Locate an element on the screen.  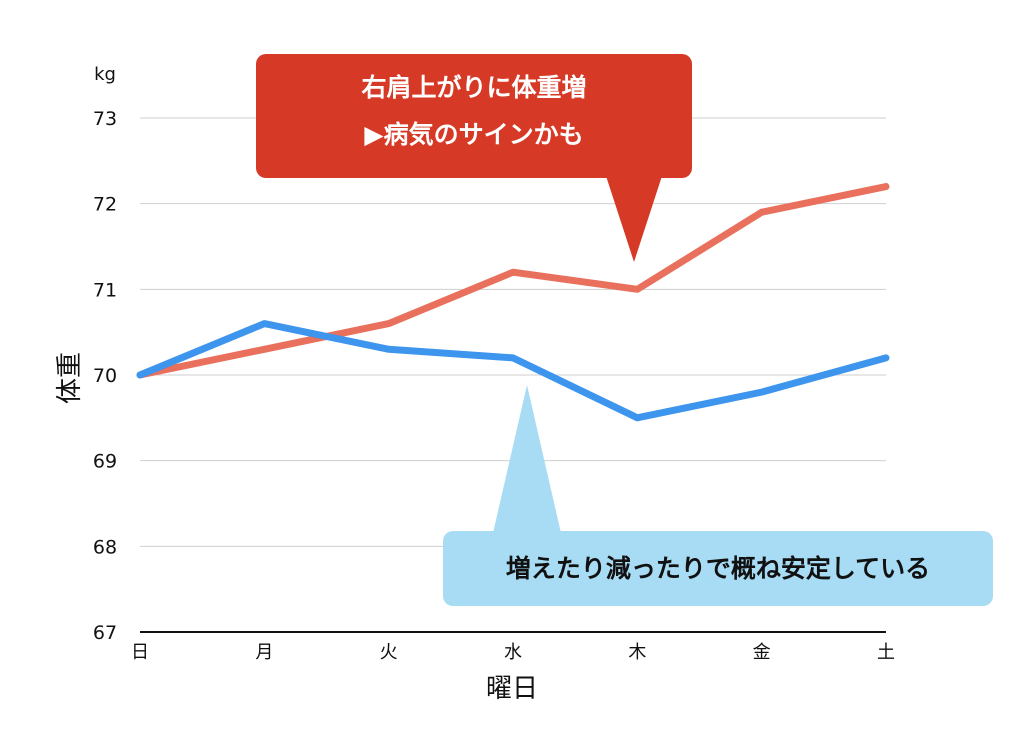
x-tick-label: 木 is located at coordinates (637, 652).